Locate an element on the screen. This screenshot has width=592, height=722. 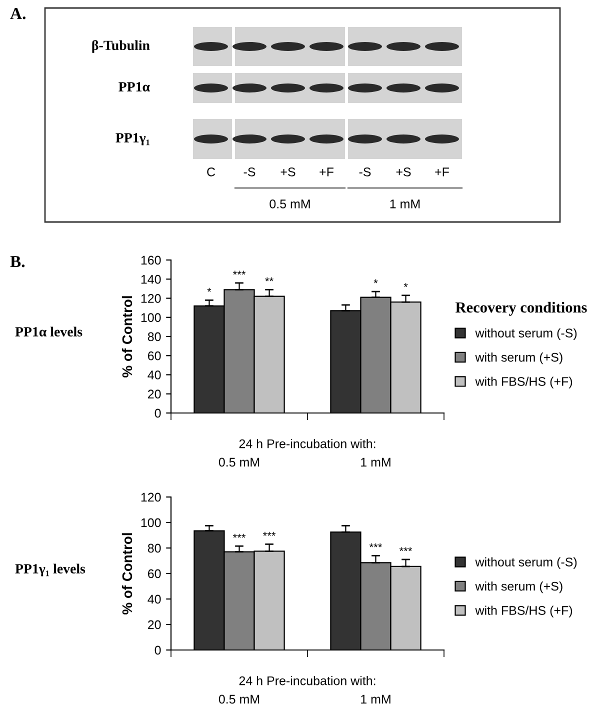
text: 1 mM is located at coordinates (405, 204).